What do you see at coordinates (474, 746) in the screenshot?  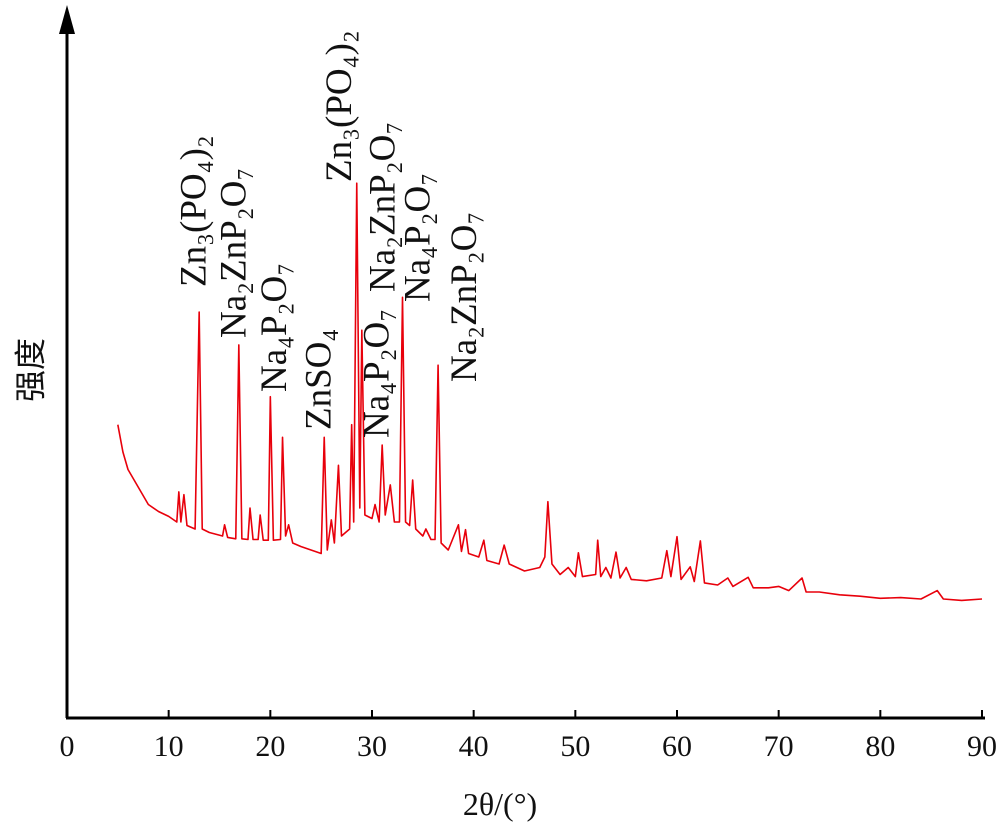 I see `x-tick-label: 40` at bounding box center [474, 746].